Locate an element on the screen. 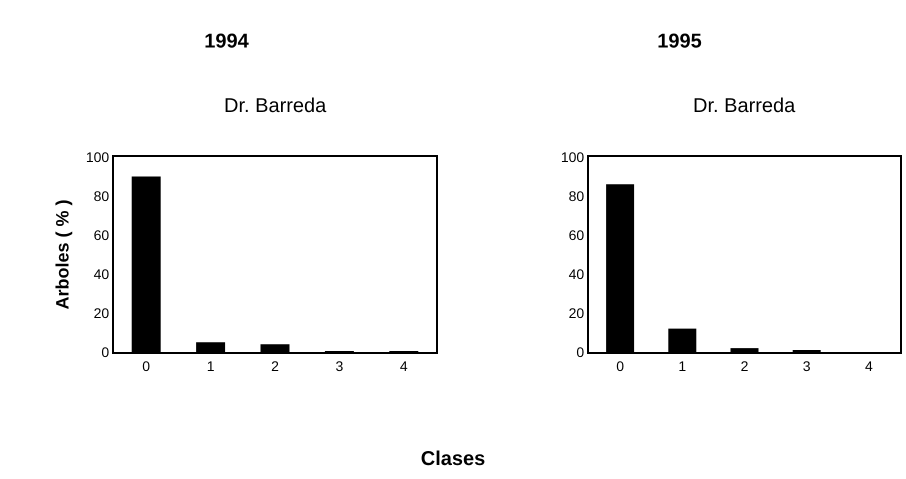 The height and width of the screenshot is (479, 906). x-axis-title: Clases is located at coordinates (453, 459).